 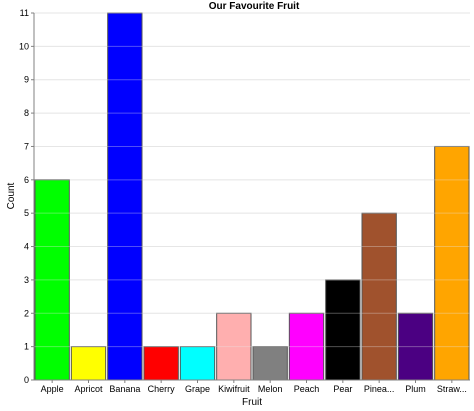 I want to click on x-tick-label: Melon, so click(x=270, y=389).